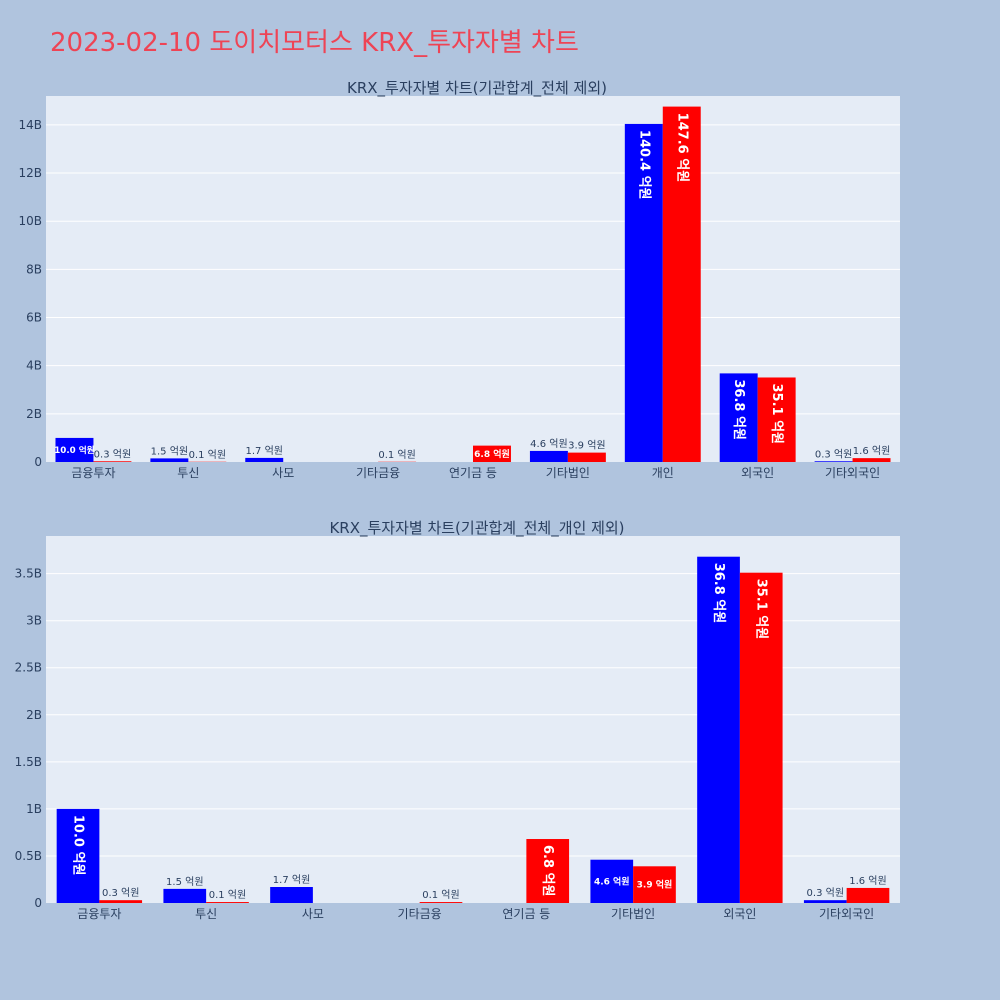 The image size is (1000, 1000). What do you see at coordinates (681, 148) in the screenshot?
I see `bar-value-label: 147.6 억원` at bounding box center [681, 148].